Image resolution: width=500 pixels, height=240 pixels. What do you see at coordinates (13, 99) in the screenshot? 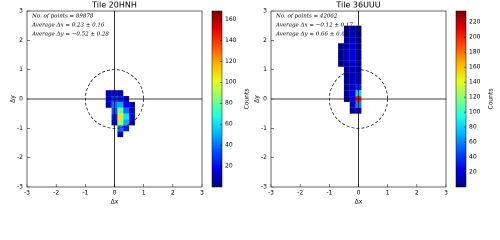
I see `y-axis-label: Δy` at bounding box center [13, 99].